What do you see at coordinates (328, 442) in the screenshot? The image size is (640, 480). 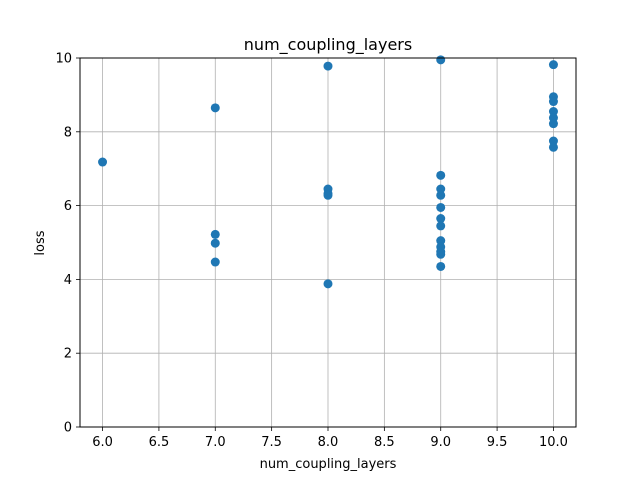 I see `x-tick-label: 8.0` at bounding box center [328, 442].